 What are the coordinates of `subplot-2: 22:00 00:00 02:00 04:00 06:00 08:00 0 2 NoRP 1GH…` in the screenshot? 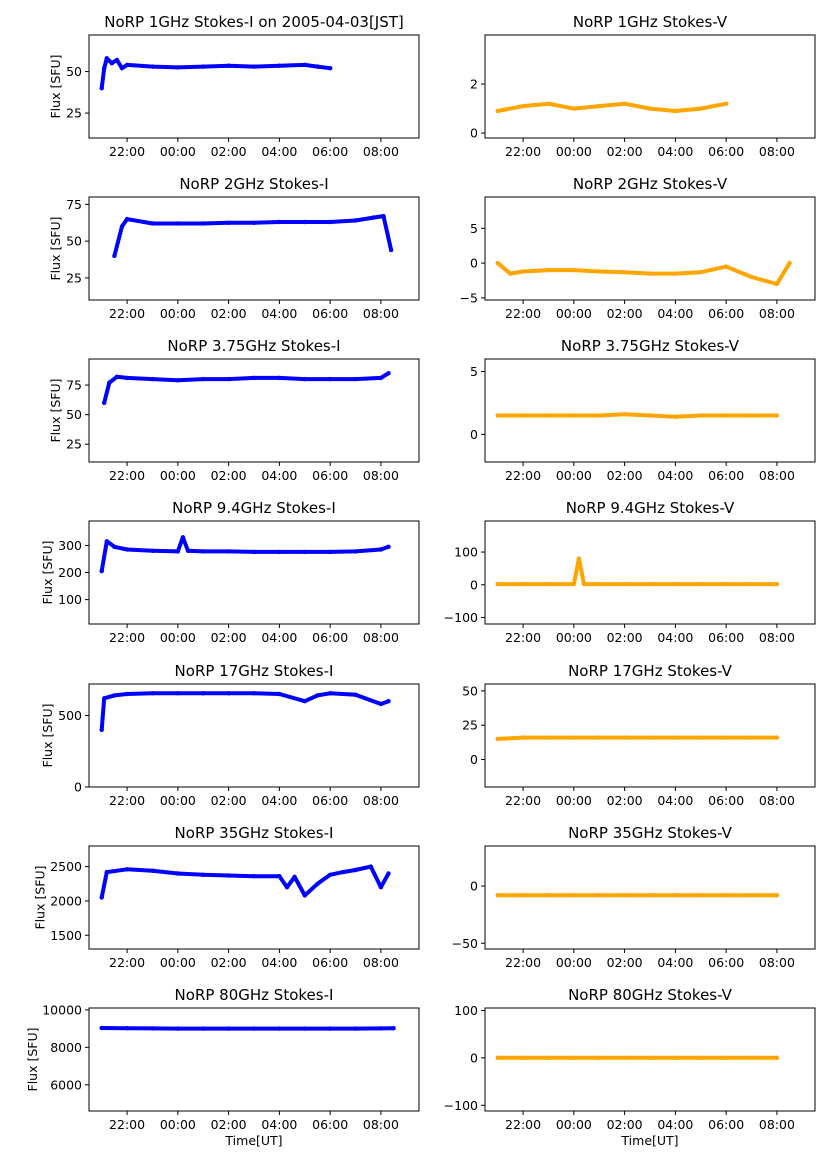 It's located at (643, 86).